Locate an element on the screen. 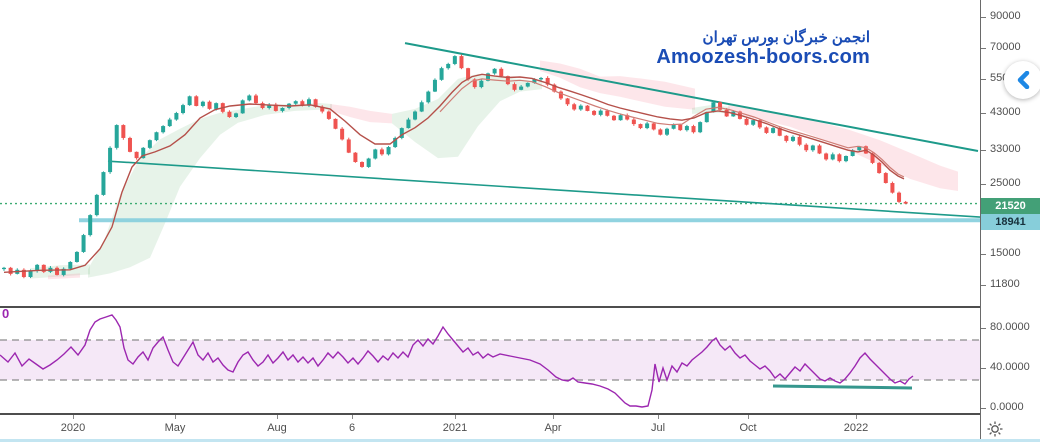  price-tick-label: 80.0000 is located at coordinates (1010, 327).